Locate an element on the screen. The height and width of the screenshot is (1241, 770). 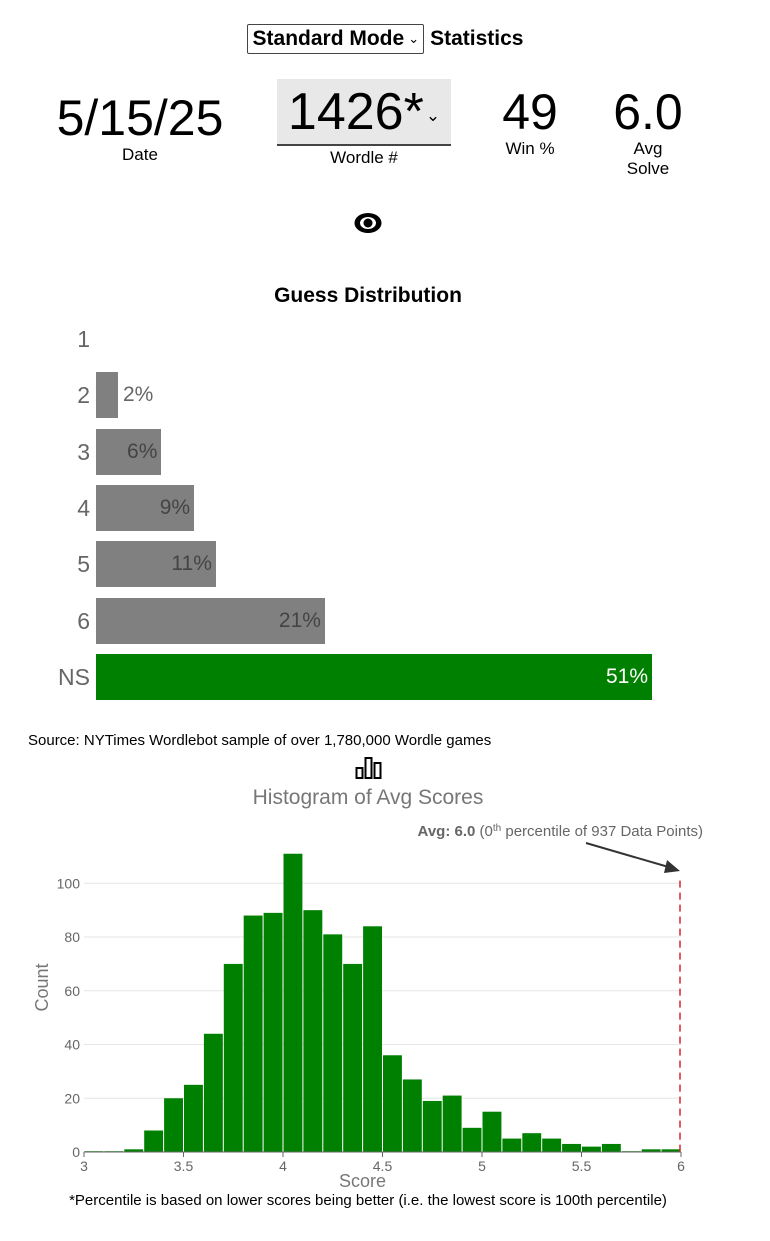
distribution-title: Guess Distribution is located at coordinates (368, 295).